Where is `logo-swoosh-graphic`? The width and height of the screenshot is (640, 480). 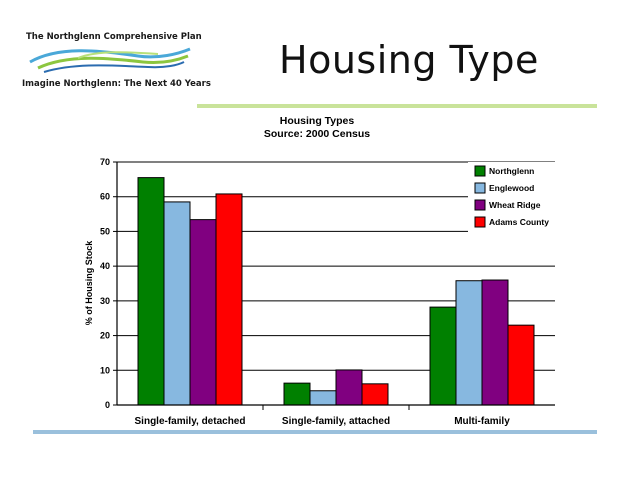 logo-swoosh-graphic is located at coordinates (110, 60).